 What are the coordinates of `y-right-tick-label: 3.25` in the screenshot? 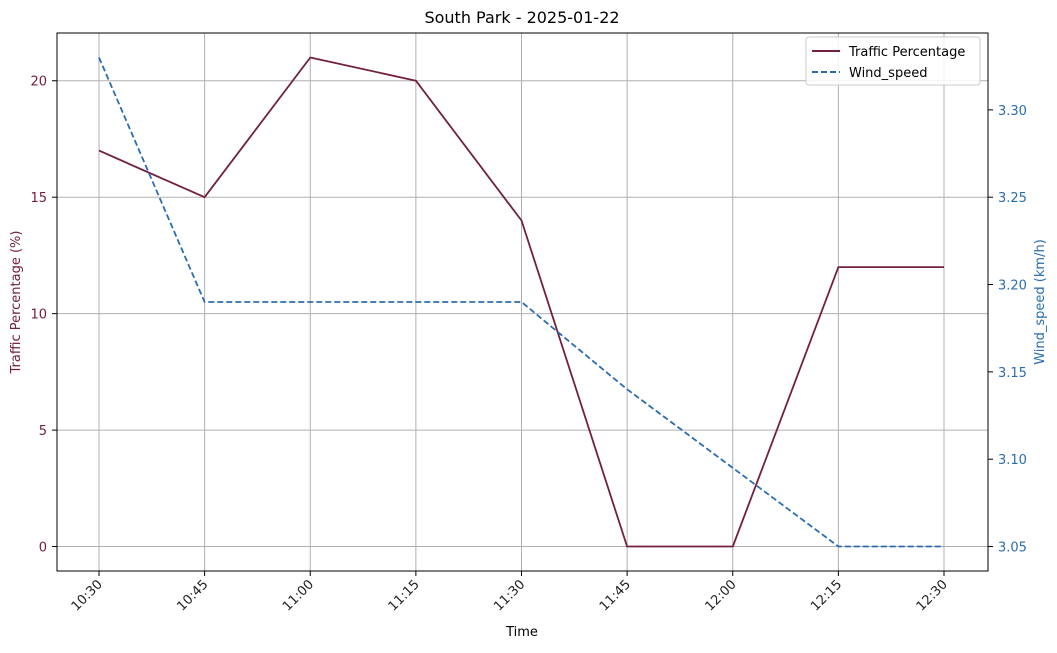 It's located at (1012, 198).